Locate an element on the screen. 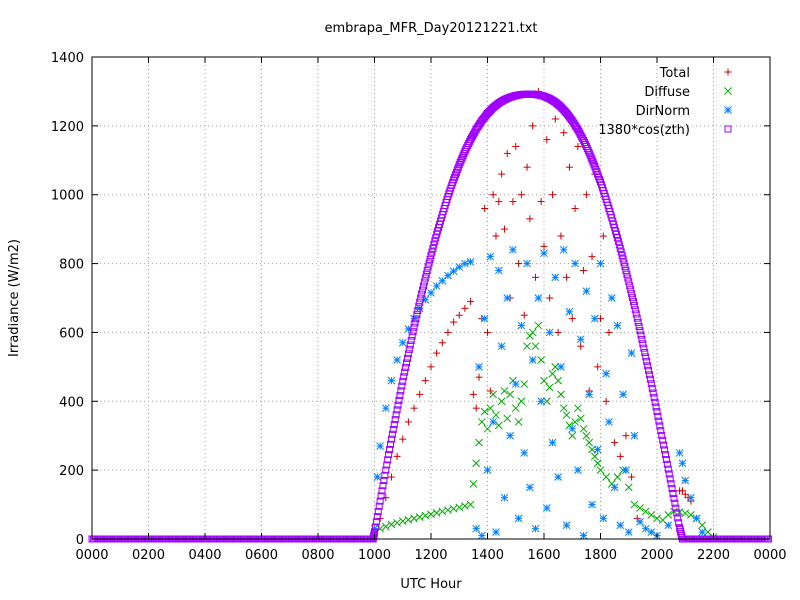 This screenshot has height=600, width=800. x-tick-label: 0000 is located at coordinates (91, 555).